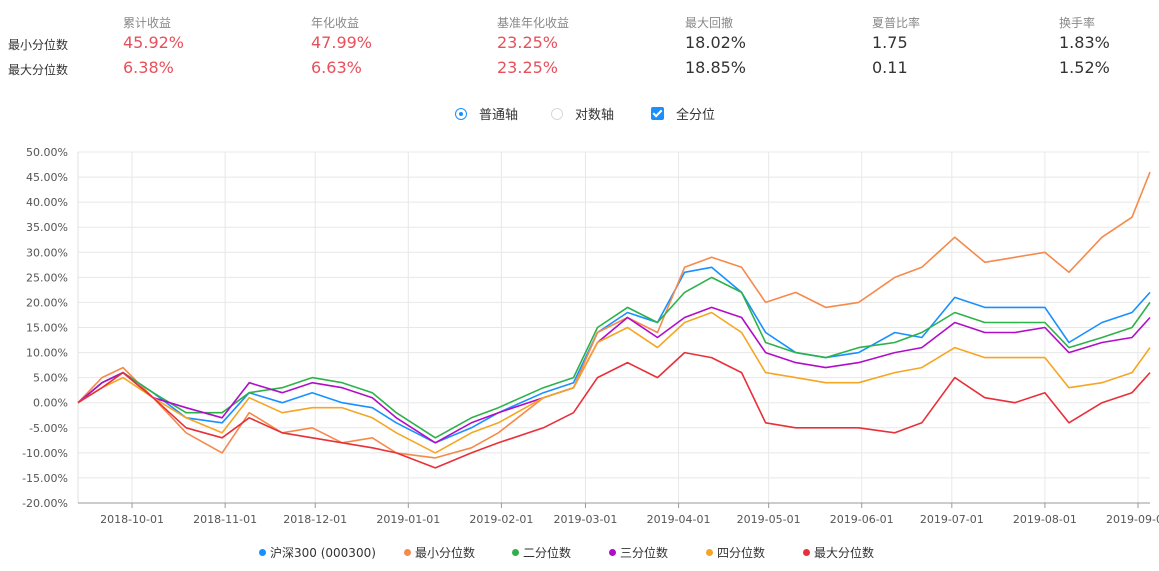 The width and height of the screenshot is (1159, 571). I want to click on min-sharpe-ratio: 1.75, so click(890, 42).